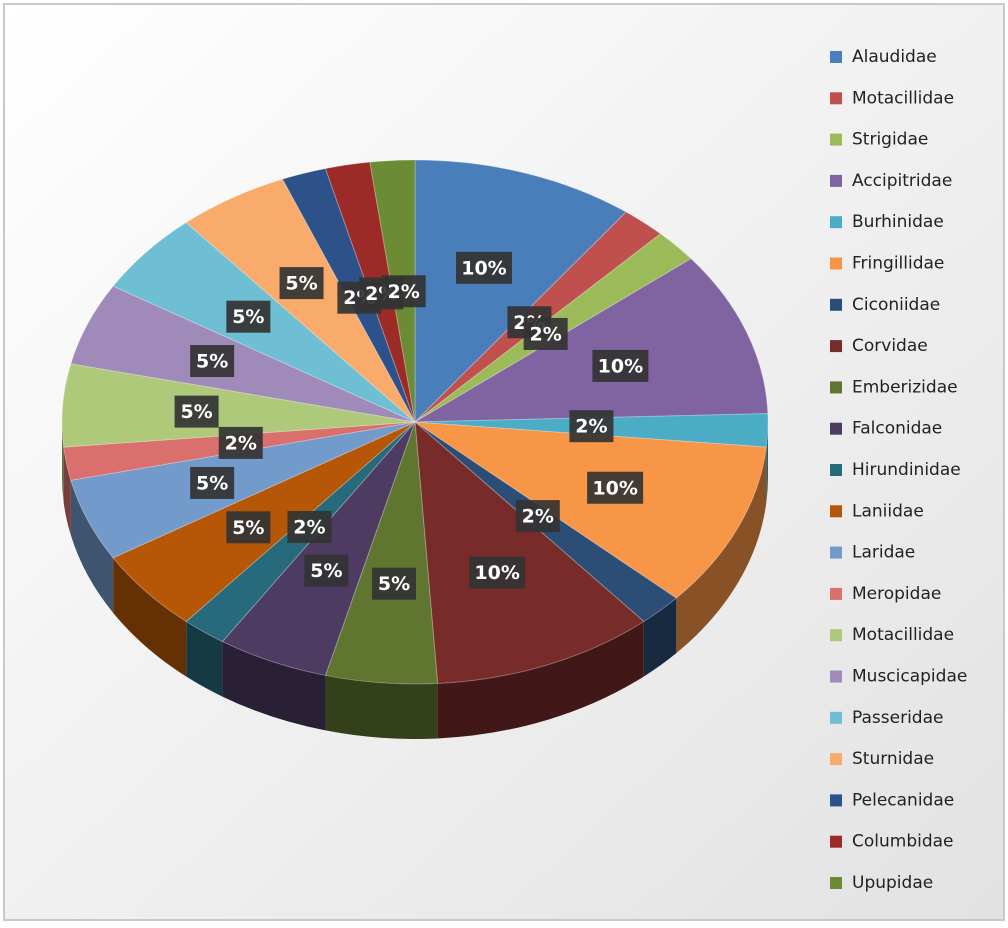  Describe the element at coordinates (894, 57) in the screenshot. I see `legend-label: Alaudidae` at that location.